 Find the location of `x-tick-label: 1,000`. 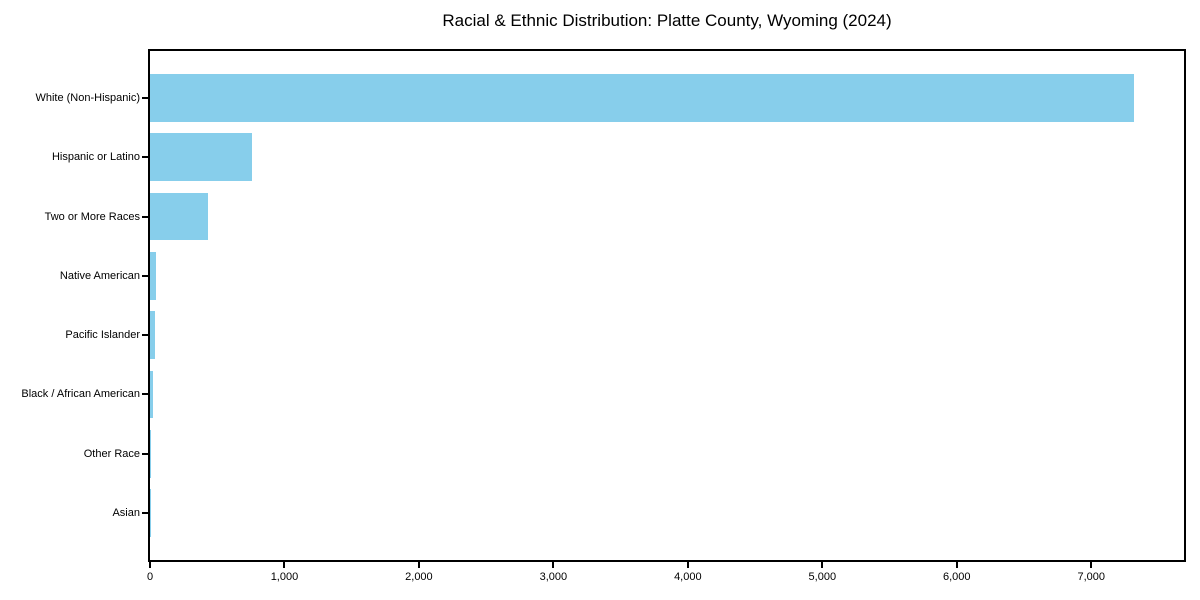

x-tick-label: 1,000 is located at coordinates (284, 577).